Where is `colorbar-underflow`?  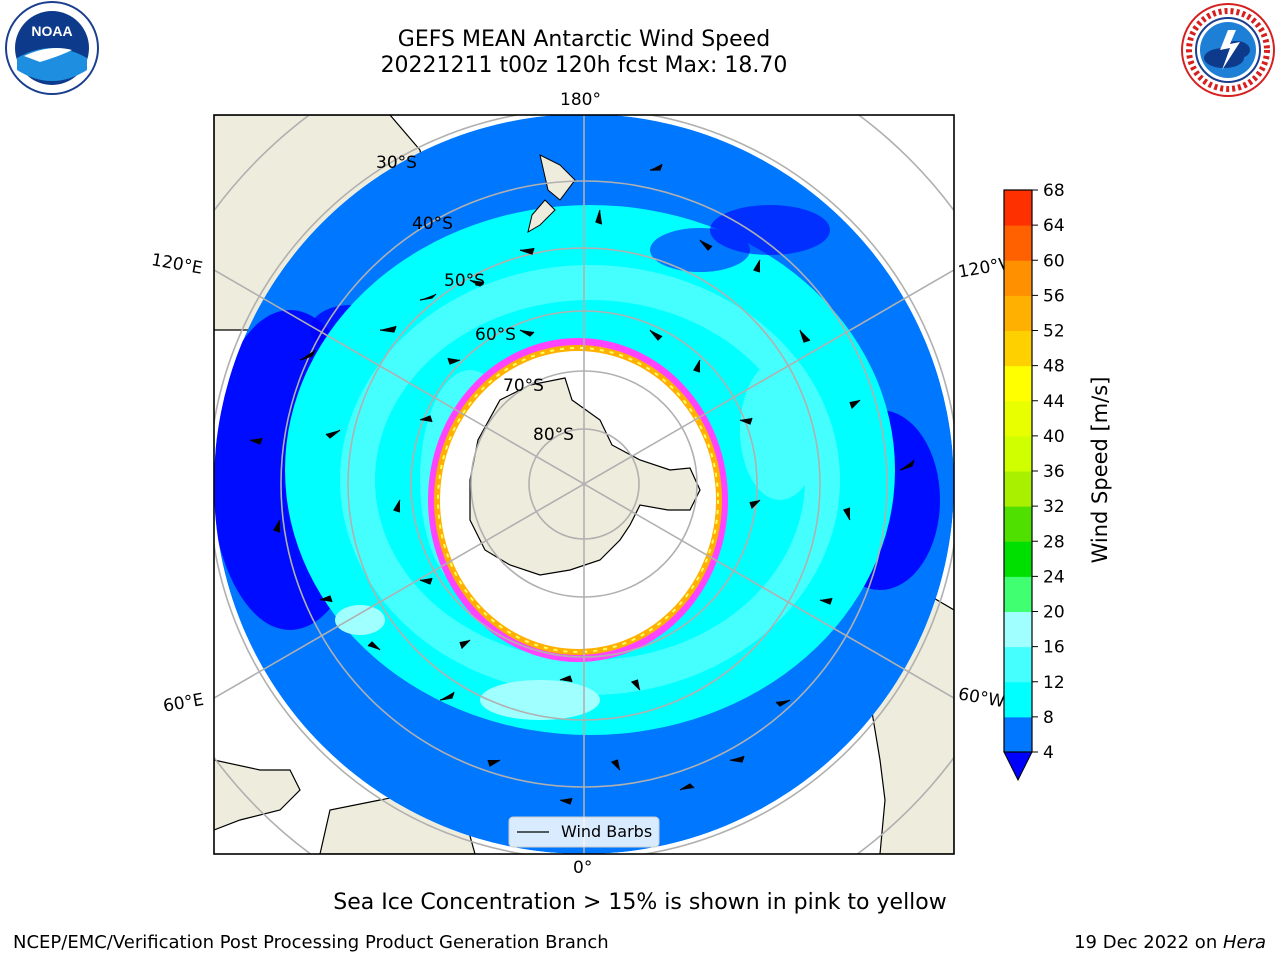
colorbar-underflow is located at coordinates (1018, 766).